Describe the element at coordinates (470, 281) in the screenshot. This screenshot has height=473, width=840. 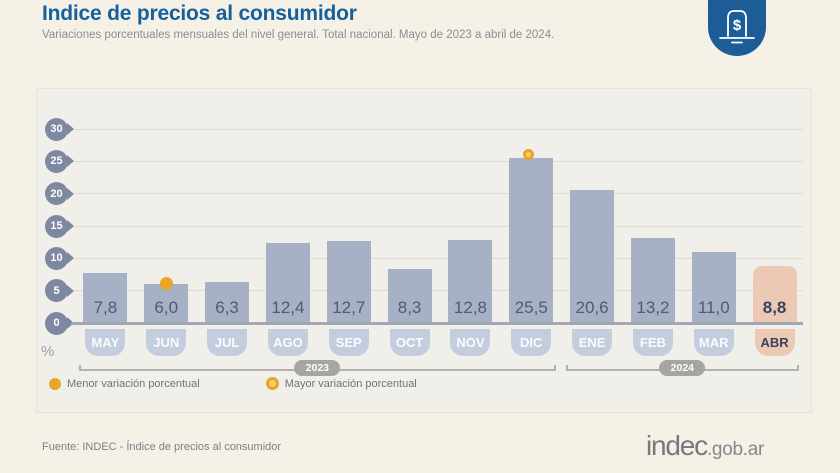
I see `bar-NOV` at that location.